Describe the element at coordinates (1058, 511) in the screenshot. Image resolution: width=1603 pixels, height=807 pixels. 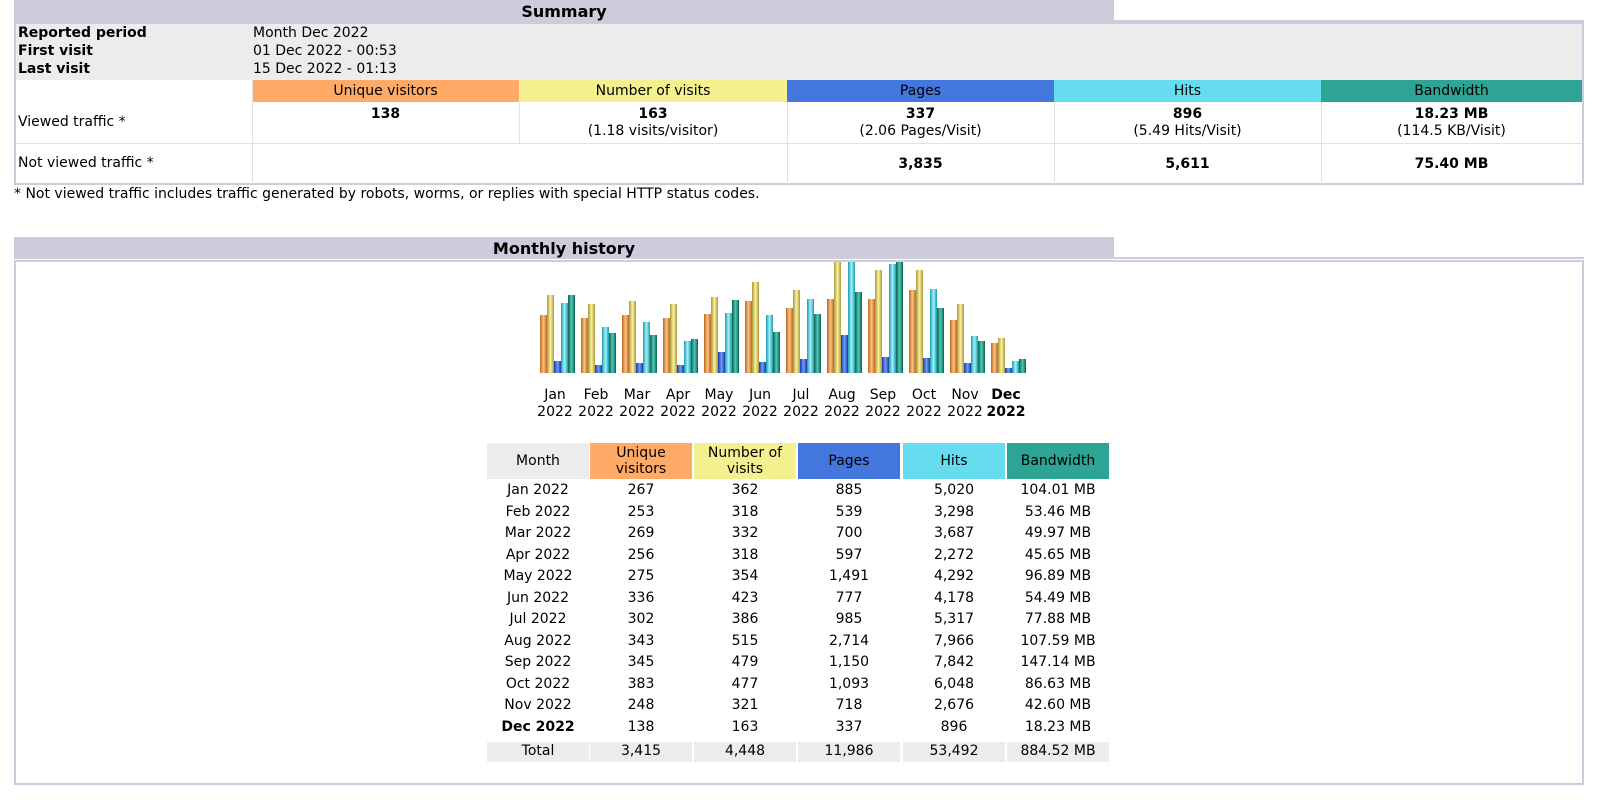
I see `table-cell-bandwidth: 53.46 MB` at that location.